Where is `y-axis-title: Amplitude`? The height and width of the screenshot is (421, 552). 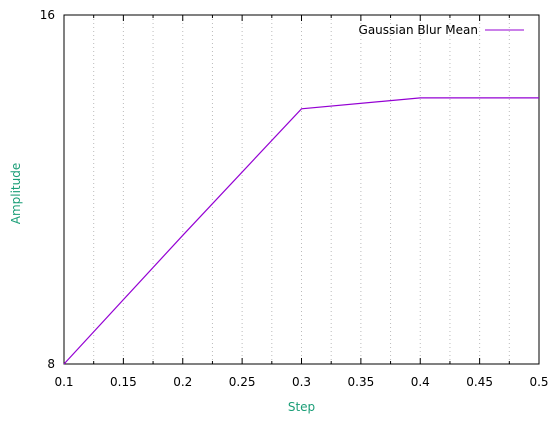 y-axis-title: Amplitude is located at coordinates (16, 194).